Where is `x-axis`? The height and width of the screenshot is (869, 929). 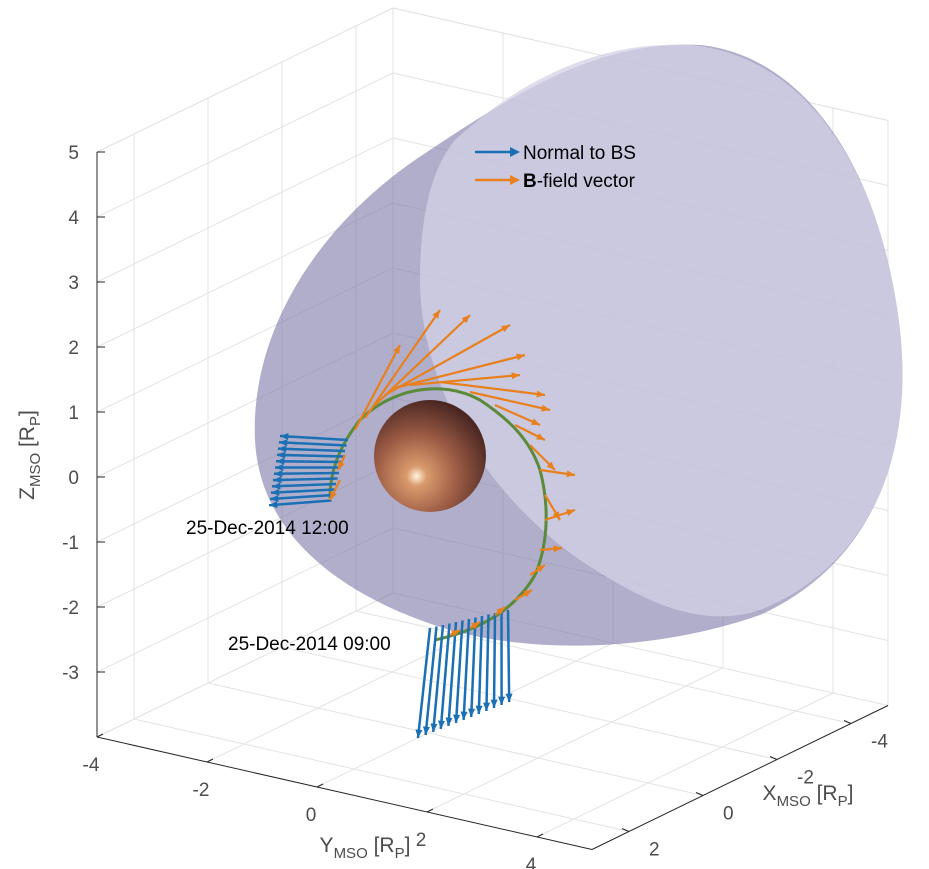
x-axis is located at coordinates (740, 777).